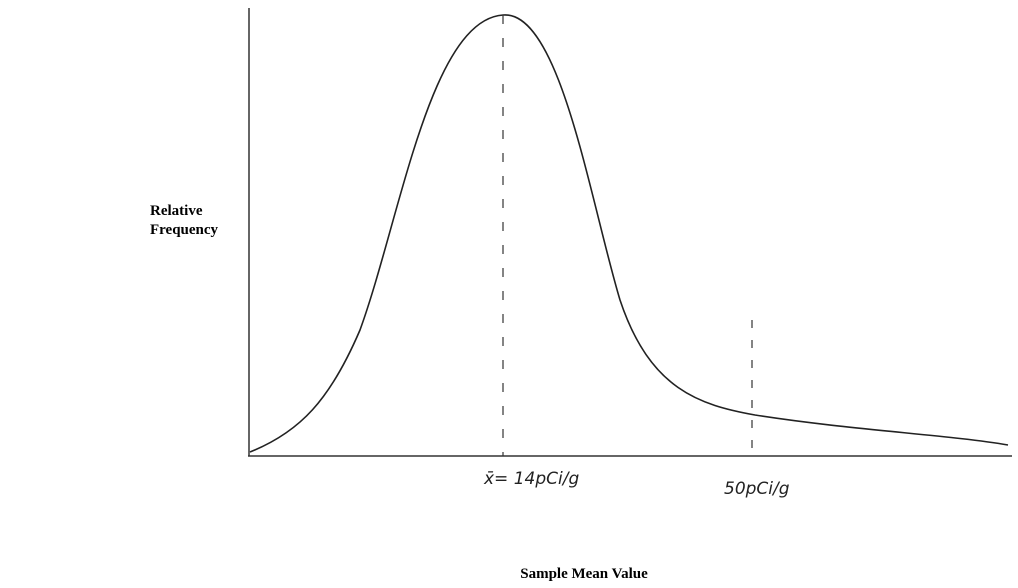  What do you see at coordinates (757, 489) in the screenshot?
I see `threshold-annotation: 50pCi/g` at bounding box center [757, 489].